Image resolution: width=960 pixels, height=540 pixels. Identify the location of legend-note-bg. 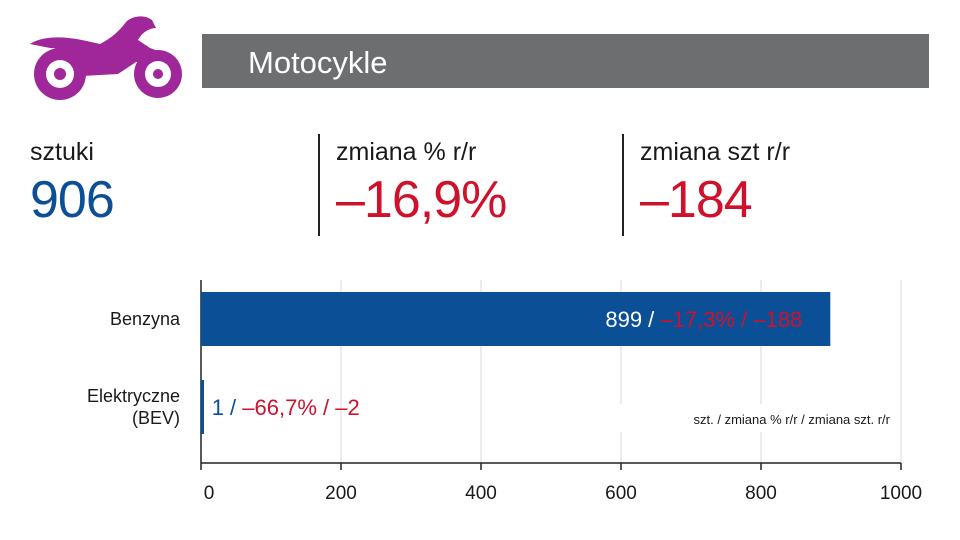
(750, 418).